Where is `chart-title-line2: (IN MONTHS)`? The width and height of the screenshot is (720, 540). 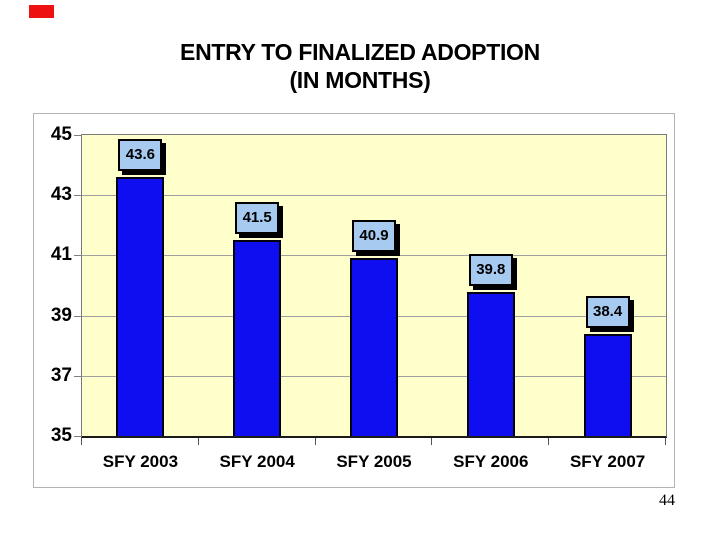
chart-title-line2: (IN MONTHS) is located at coordinates (360, 80).